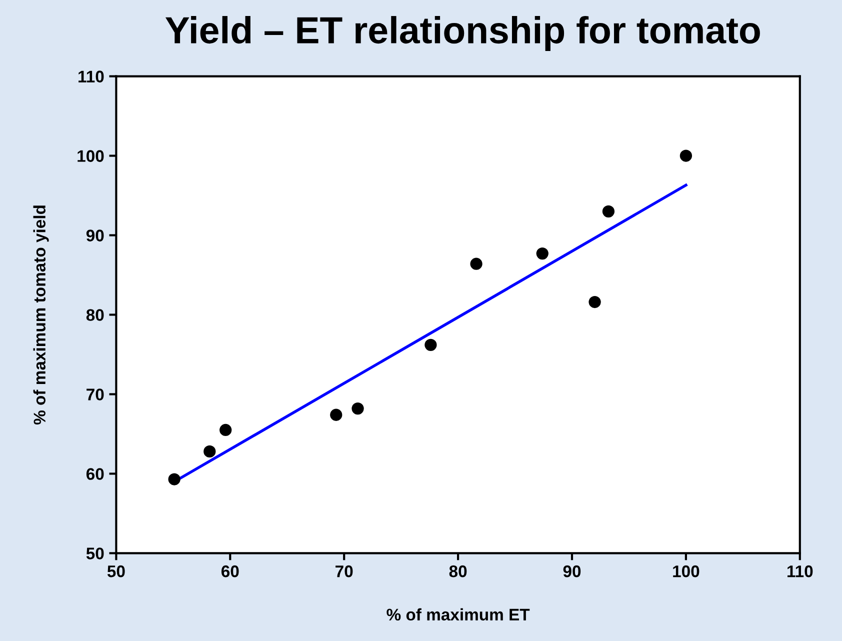 The height and width of the screenshot is (641, 842). Describe the element at coordinates (572, 571) in the screenshot. I see `x-tick-label: 90` at that location.